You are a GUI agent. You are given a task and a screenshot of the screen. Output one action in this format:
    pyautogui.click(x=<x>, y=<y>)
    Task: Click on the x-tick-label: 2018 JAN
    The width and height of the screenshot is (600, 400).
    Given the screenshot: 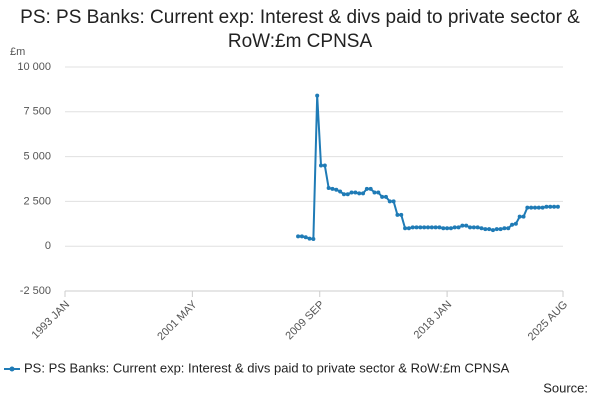 What is the action you would take?
    pyautogui.click(x=433, y=320)
    